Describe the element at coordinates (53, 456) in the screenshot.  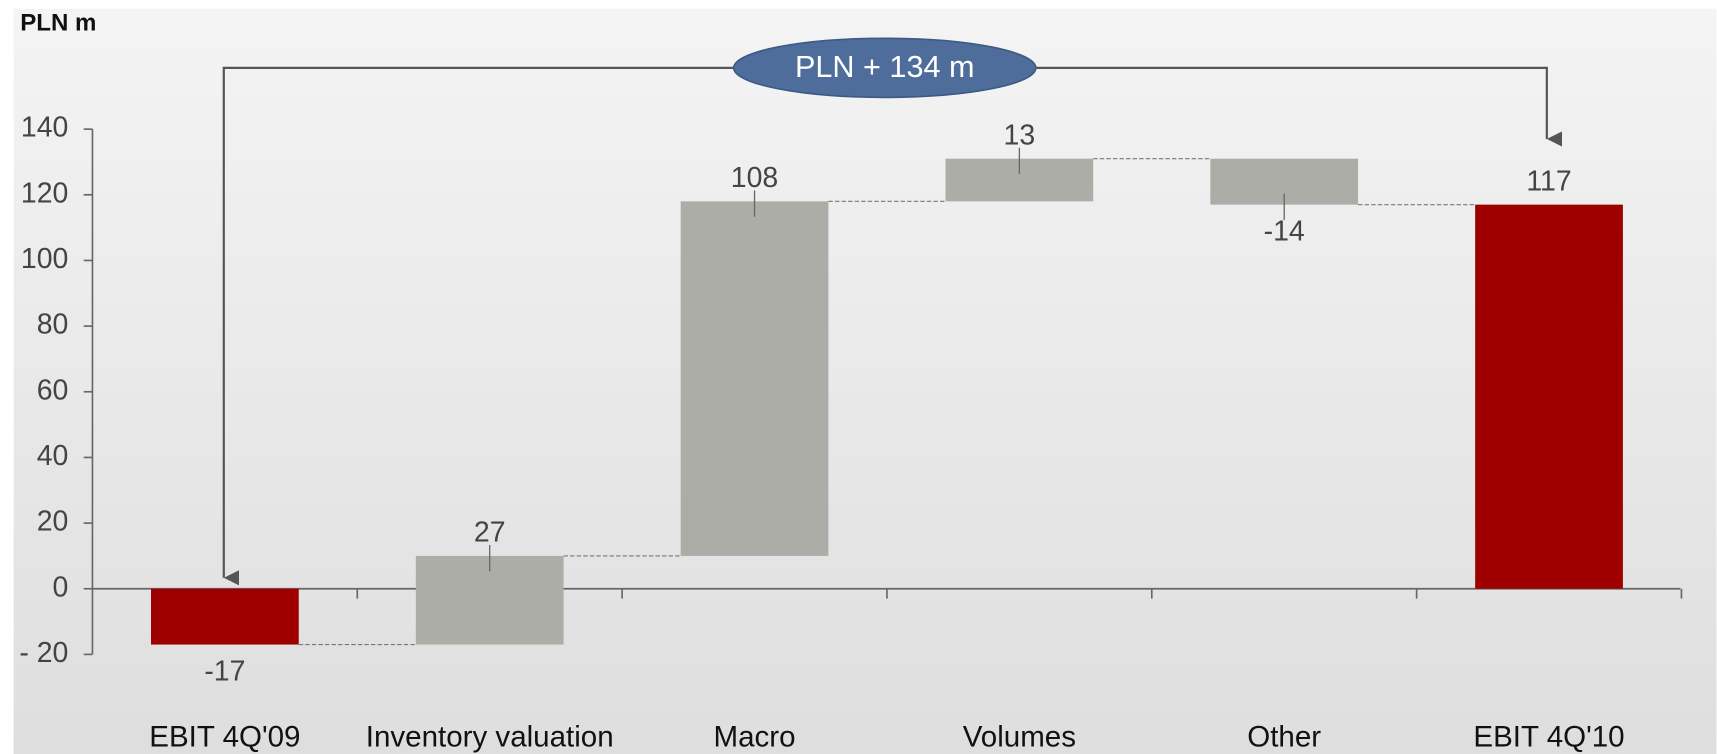
I see `y-tick-label: 40` at that location.